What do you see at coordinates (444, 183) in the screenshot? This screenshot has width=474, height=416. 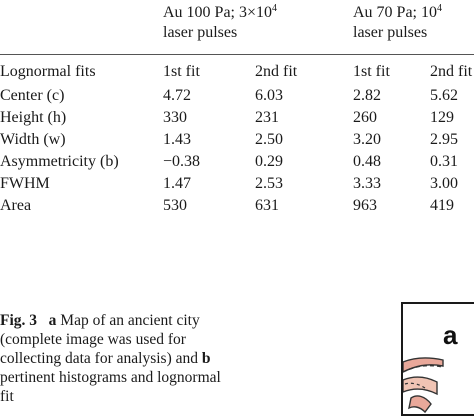 I see `table-cell: 3.00` at bounding box center [444, 183].